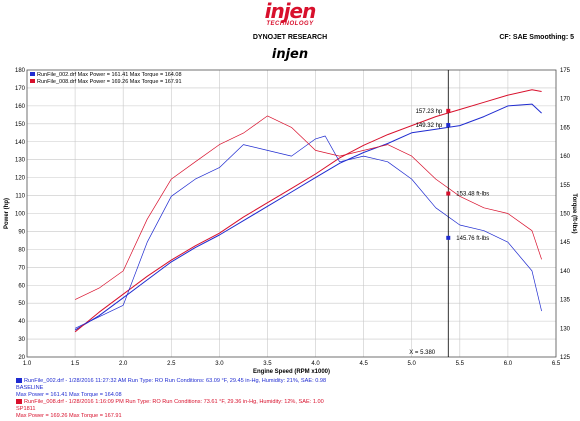 This screenshot has width=580, height=421. What do you see at coordinates (219, 364) in the screenshot?
I see `x-tick-label: 3.0` at bounding box center [219, 364].